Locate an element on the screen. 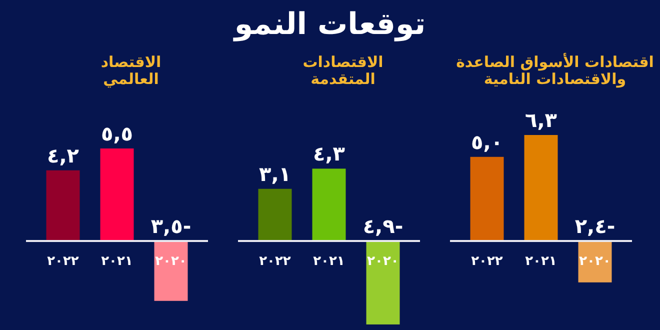  data-label: ٤,٣ is located at coordinates (329, 154).